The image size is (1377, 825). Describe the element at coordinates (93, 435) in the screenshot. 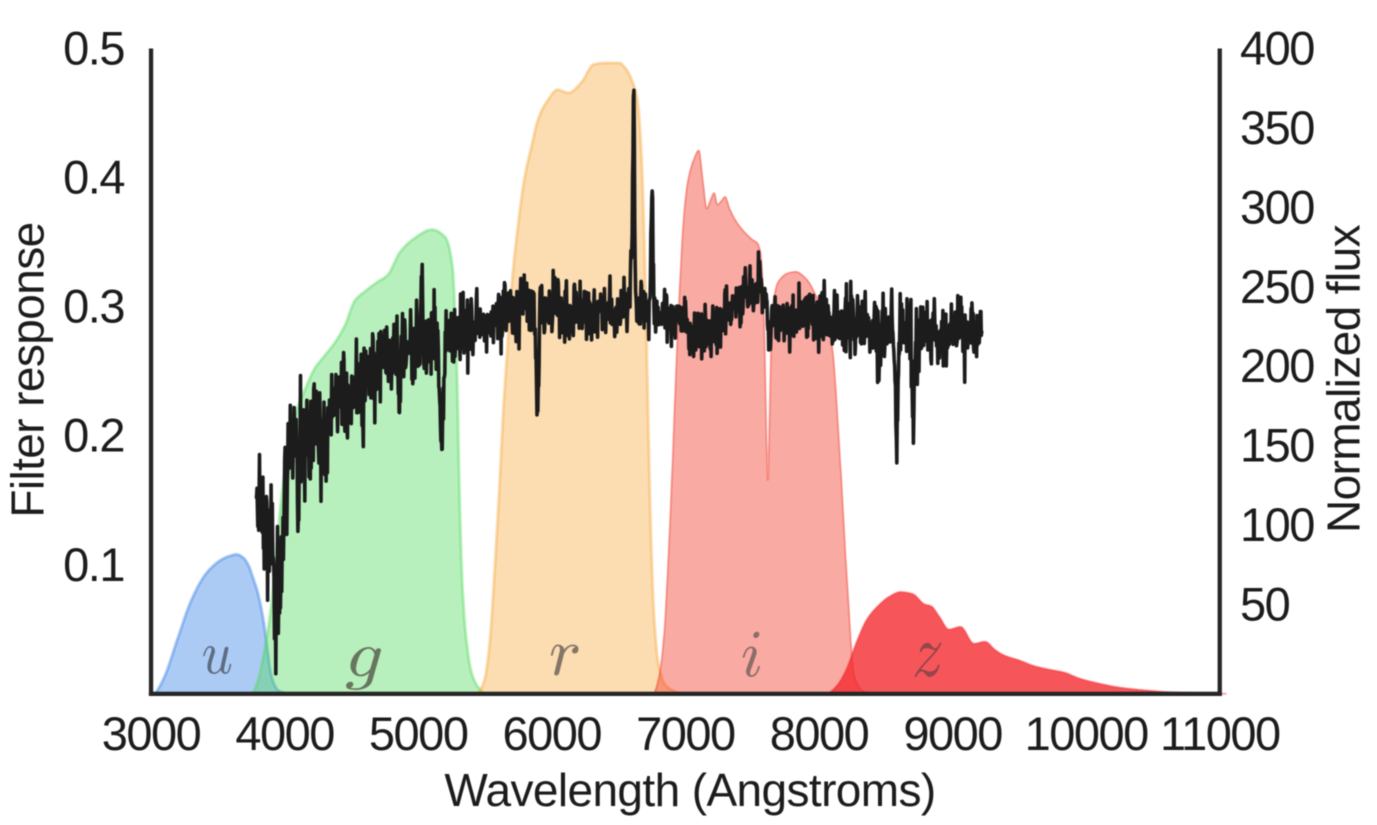

I see `svg-text: 0.2` at that location.